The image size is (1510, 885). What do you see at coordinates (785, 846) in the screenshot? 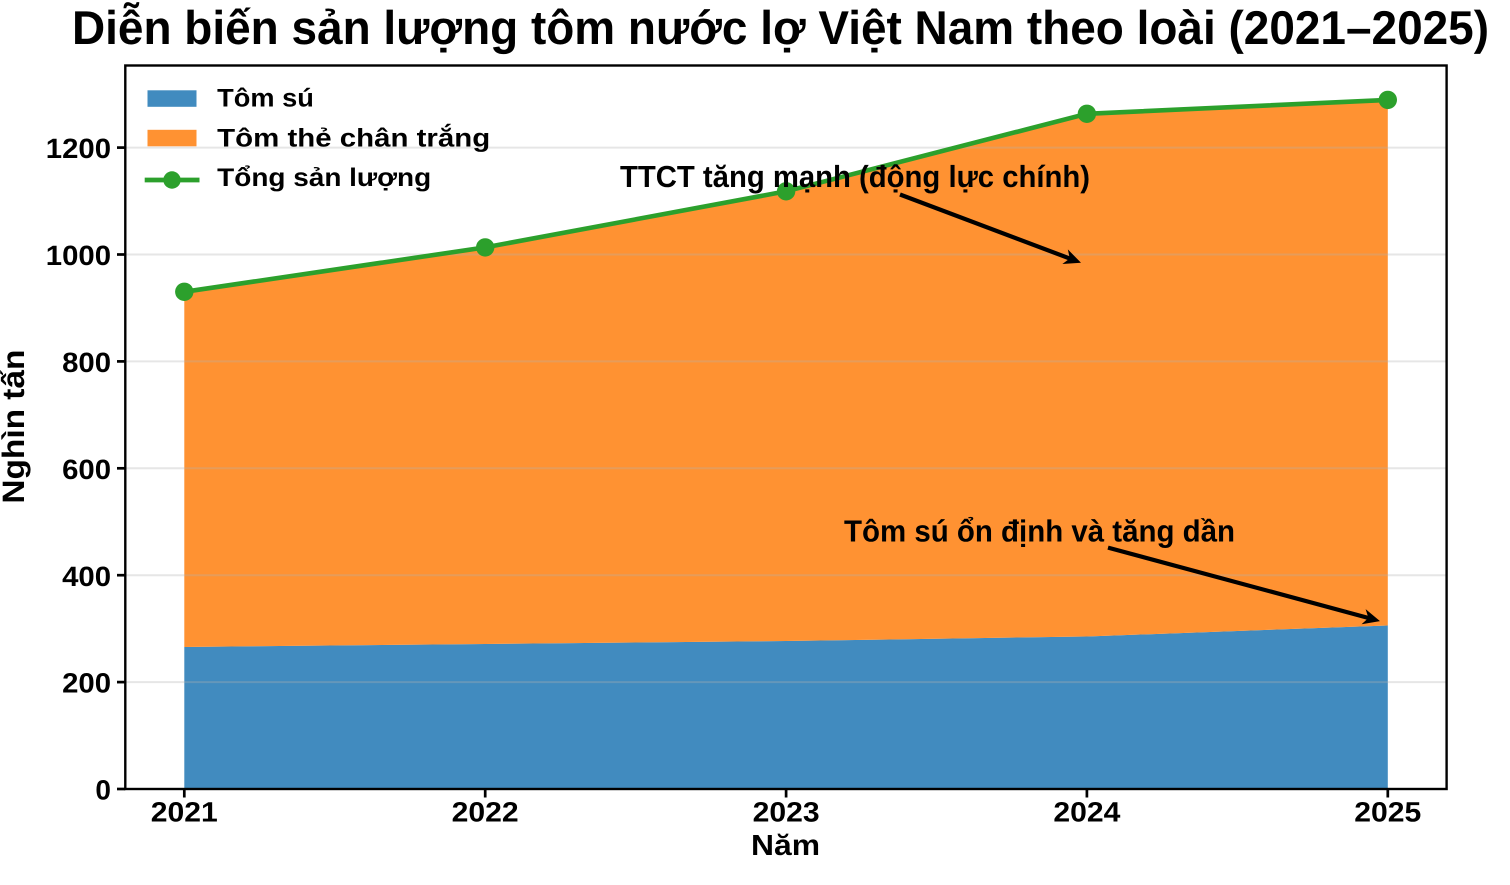
I see `svg-text: Năm` at bounding box center [785, 846].